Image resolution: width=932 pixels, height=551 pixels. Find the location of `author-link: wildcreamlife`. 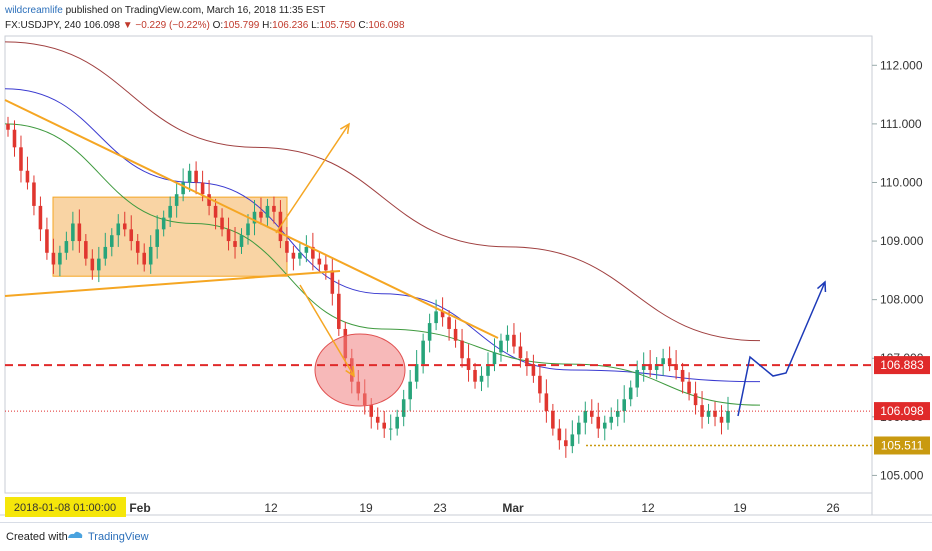

author-link: wildcreamlife is located at coordinates (34, 10).